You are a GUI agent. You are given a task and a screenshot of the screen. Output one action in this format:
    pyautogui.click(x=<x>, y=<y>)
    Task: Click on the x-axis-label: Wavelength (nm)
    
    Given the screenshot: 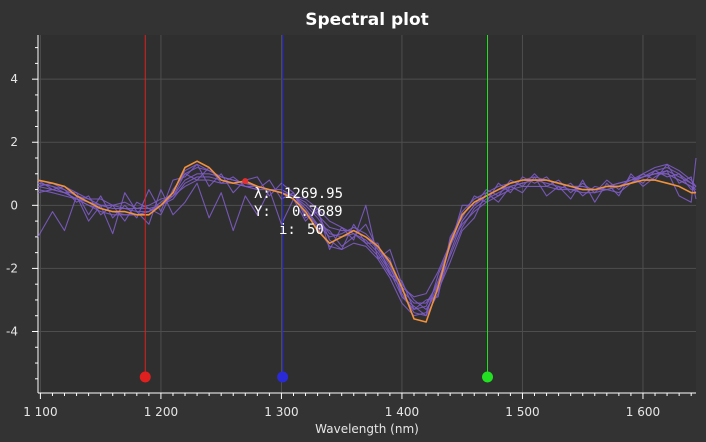 What is the action you would take?
    pyautogui.click(x=367, y=429)
    